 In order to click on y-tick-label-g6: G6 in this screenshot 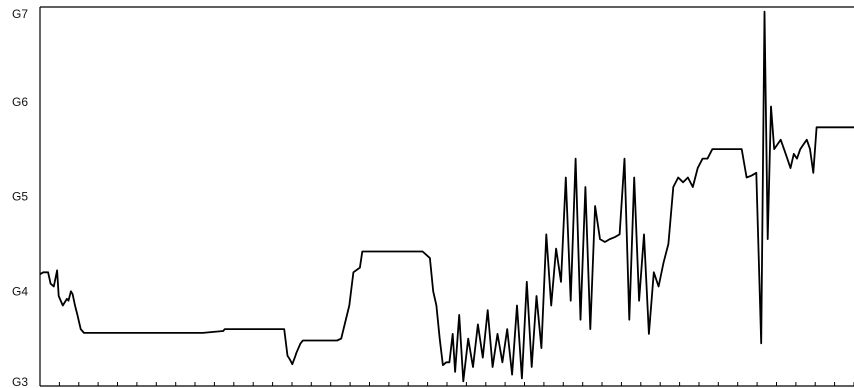, I will do `click(20, 102)`.